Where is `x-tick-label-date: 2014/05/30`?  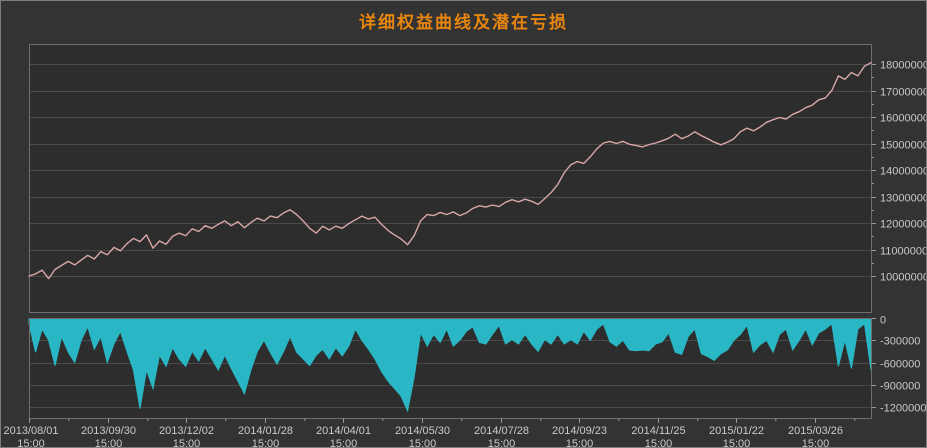
x-tick-label-date: 2014/05/30 is located at coordinates (422, 431).